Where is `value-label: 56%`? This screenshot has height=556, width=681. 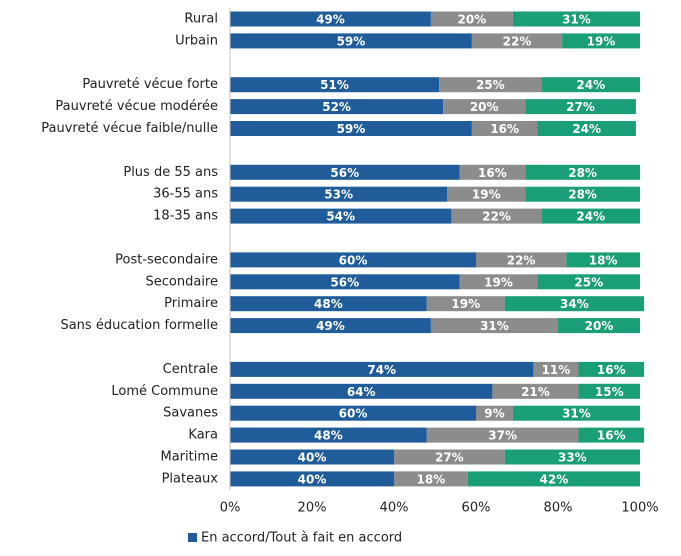 value-label: 56% is located at coordinates (344, 282).